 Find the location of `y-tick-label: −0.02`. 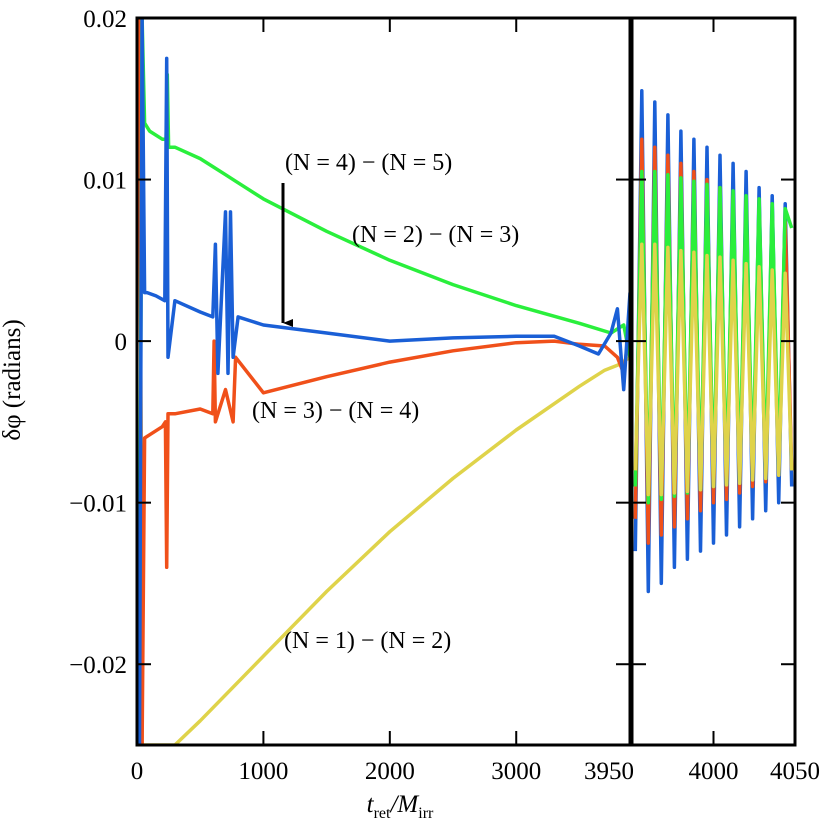

y-tick-label: −0.02 is located at coordinates (98, 665).